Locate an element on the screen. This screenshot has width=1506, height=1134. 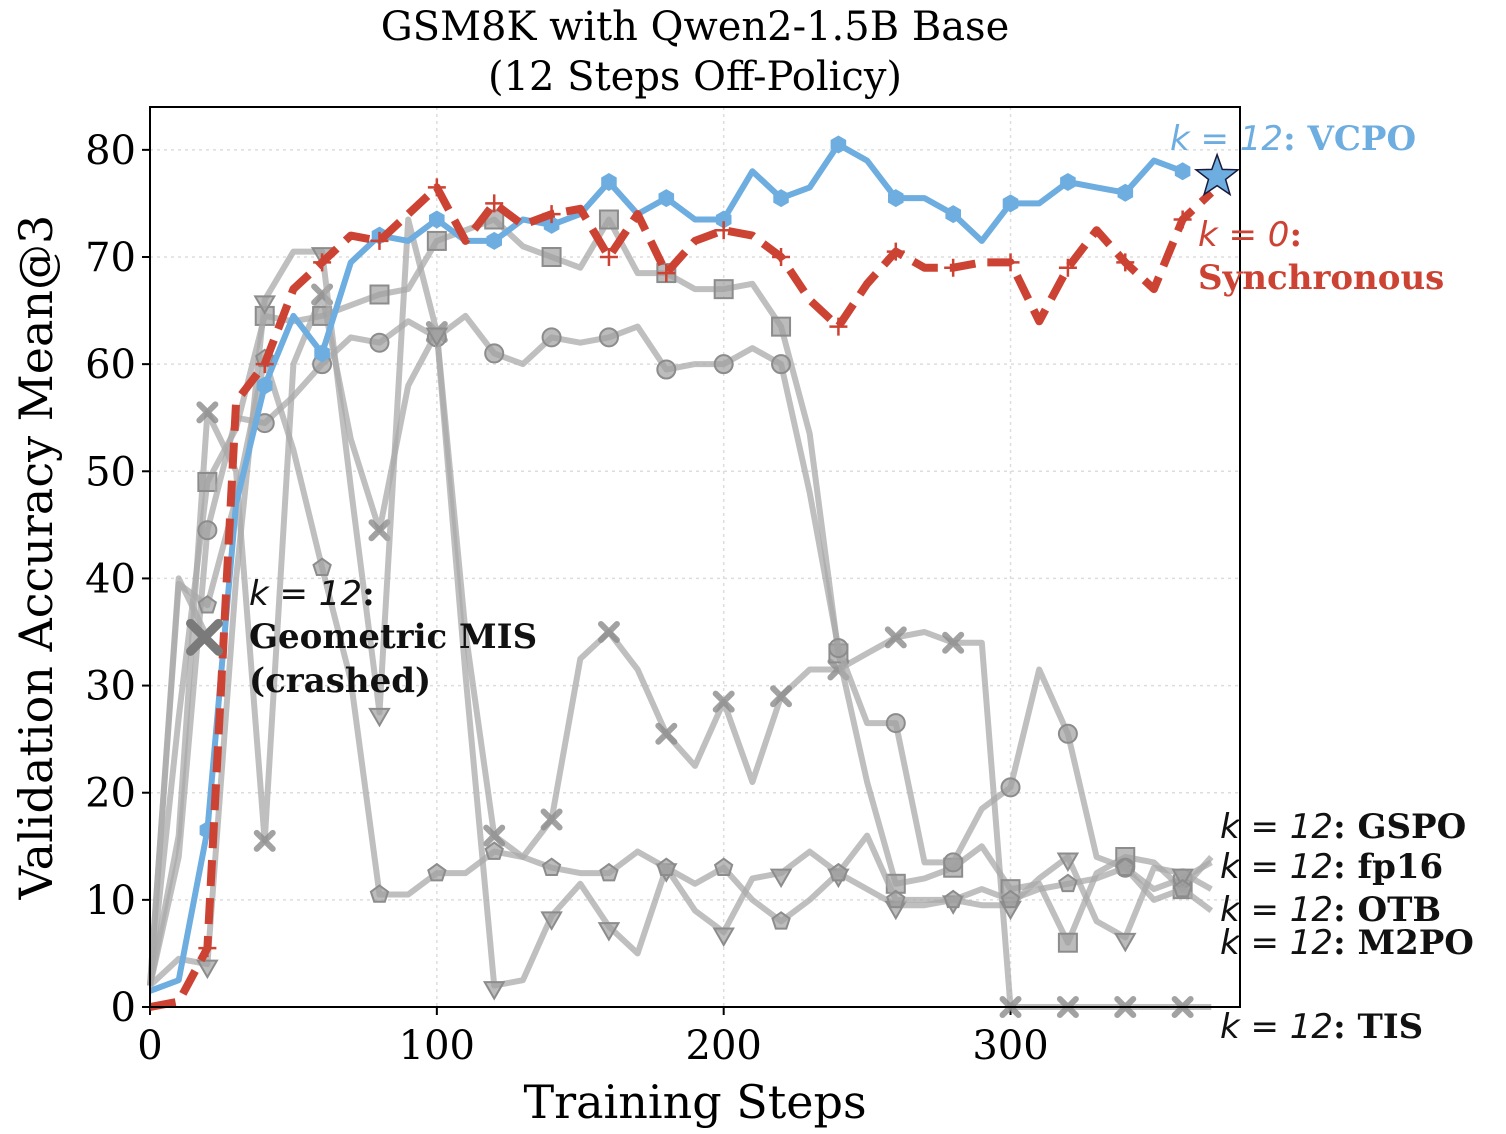
marker-k-12-tis-2-shape is located at coordinates (207, 604).